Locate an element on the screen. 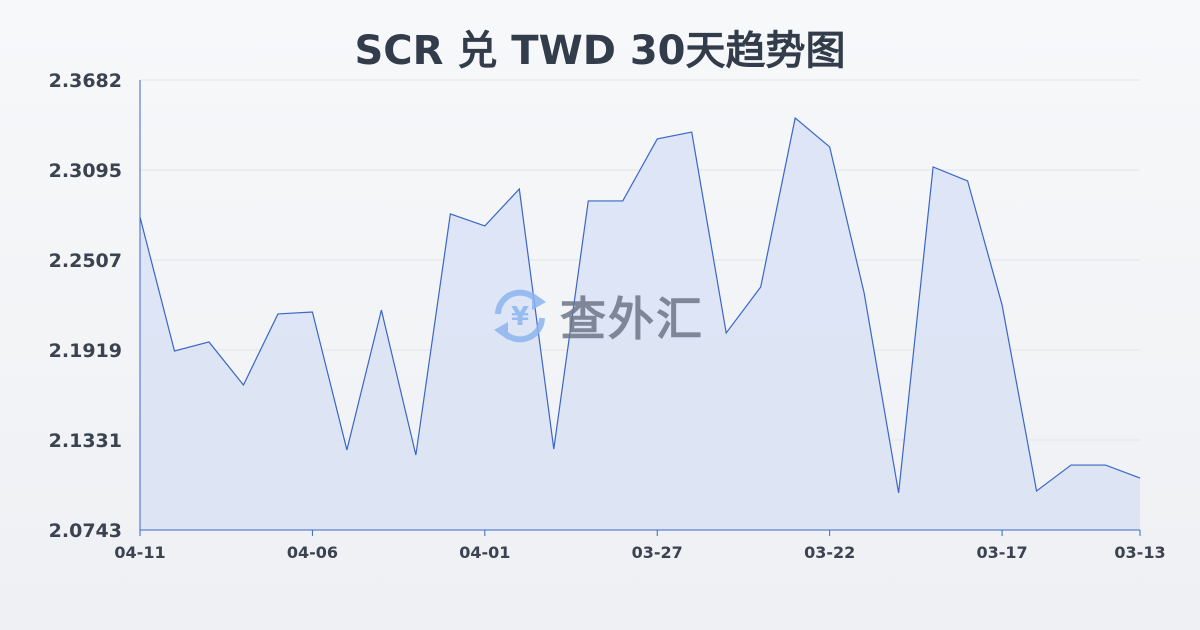  x-tick-label: 03-27 is located at coordinates (657, 552).